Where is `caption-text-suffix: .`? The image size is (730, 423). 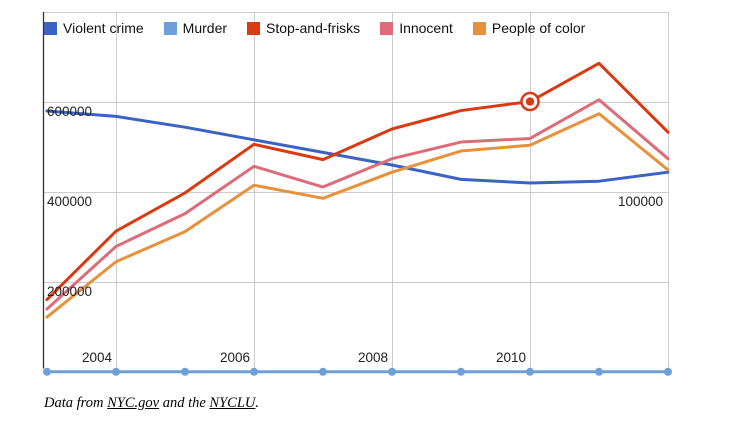
caption-text-suffix: . is located at coordinates (257, 403).